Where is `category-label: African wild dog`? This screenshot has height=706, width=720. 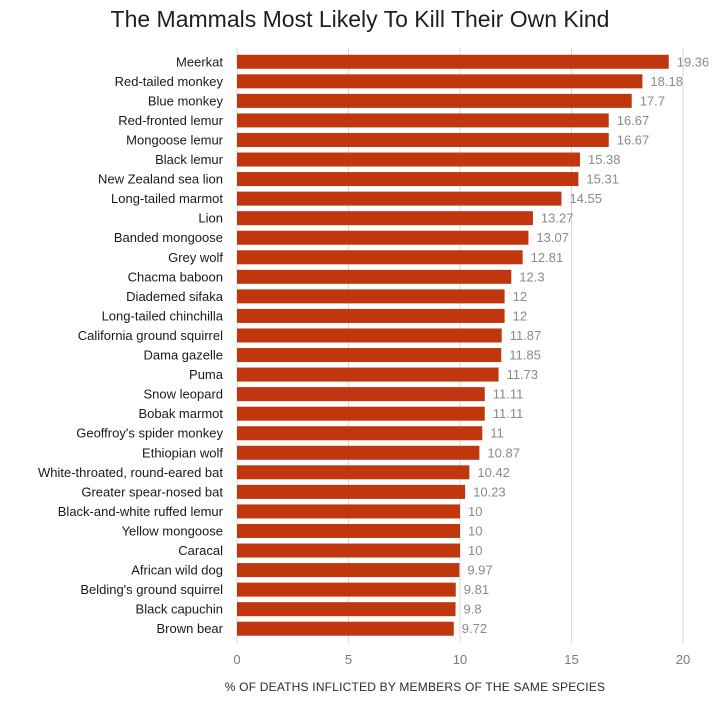 category-label: African wild dog is located at coordinates (177, 570).